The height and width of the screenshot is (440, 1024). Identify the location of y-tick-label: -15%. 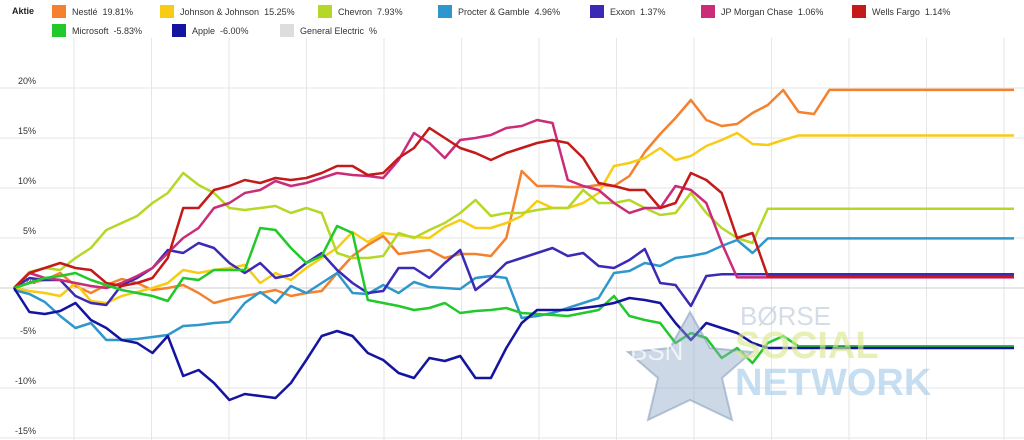
(25, 431).